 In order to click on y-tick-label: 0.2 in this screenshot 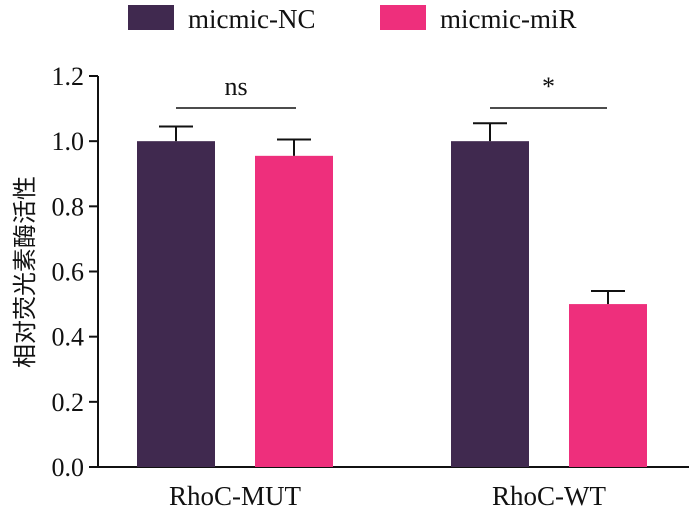, I will do `click(68, 402)`.